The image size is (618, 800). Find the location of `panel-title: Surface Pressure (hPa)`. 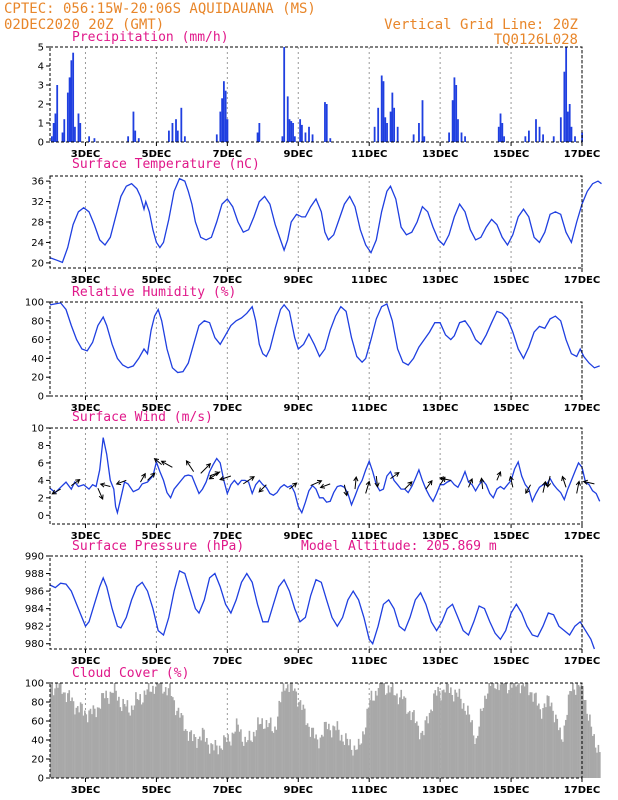

panel-title: Surface Pressure (hPa) is located at coordinates (158, 546).